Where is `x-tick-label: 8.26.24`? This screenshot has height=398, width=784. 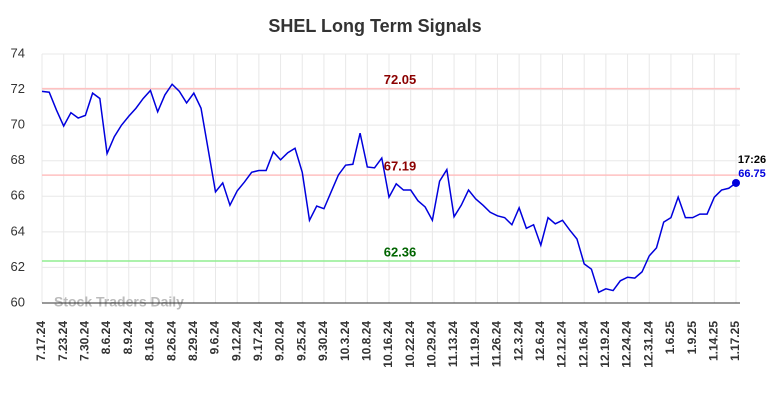
x-tick-label: 8.26.24 is located at coordinates (171, 341).